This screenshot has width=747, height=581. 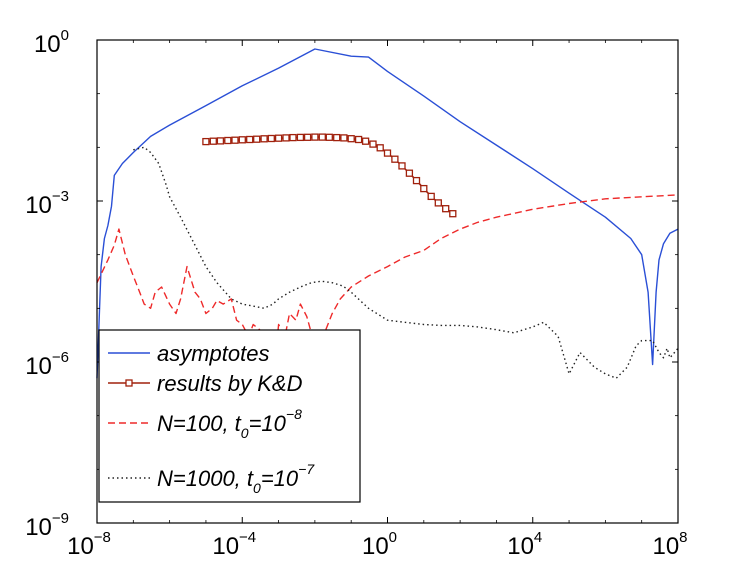 What do you see at coordinates (306, 469) in the screenshot?
I see `legend-n1000-sup: −7` at bounding box center [306, 469].